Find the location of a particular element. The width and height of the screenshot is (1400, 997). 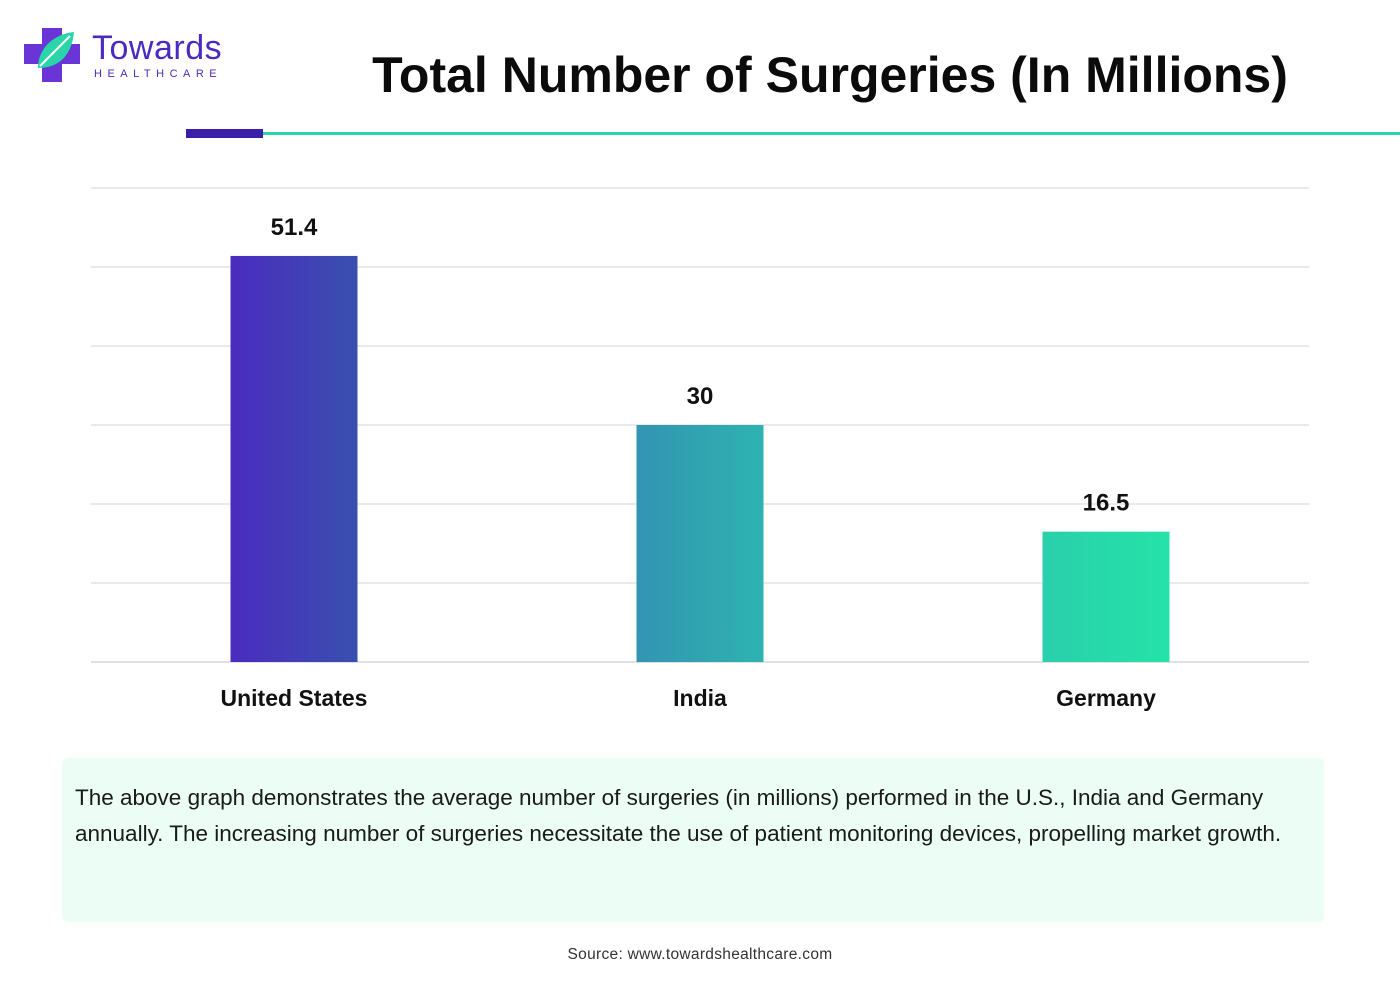

chart-title: Total Number of Surgeries (In Millions) is located at coordinates (830, 75).